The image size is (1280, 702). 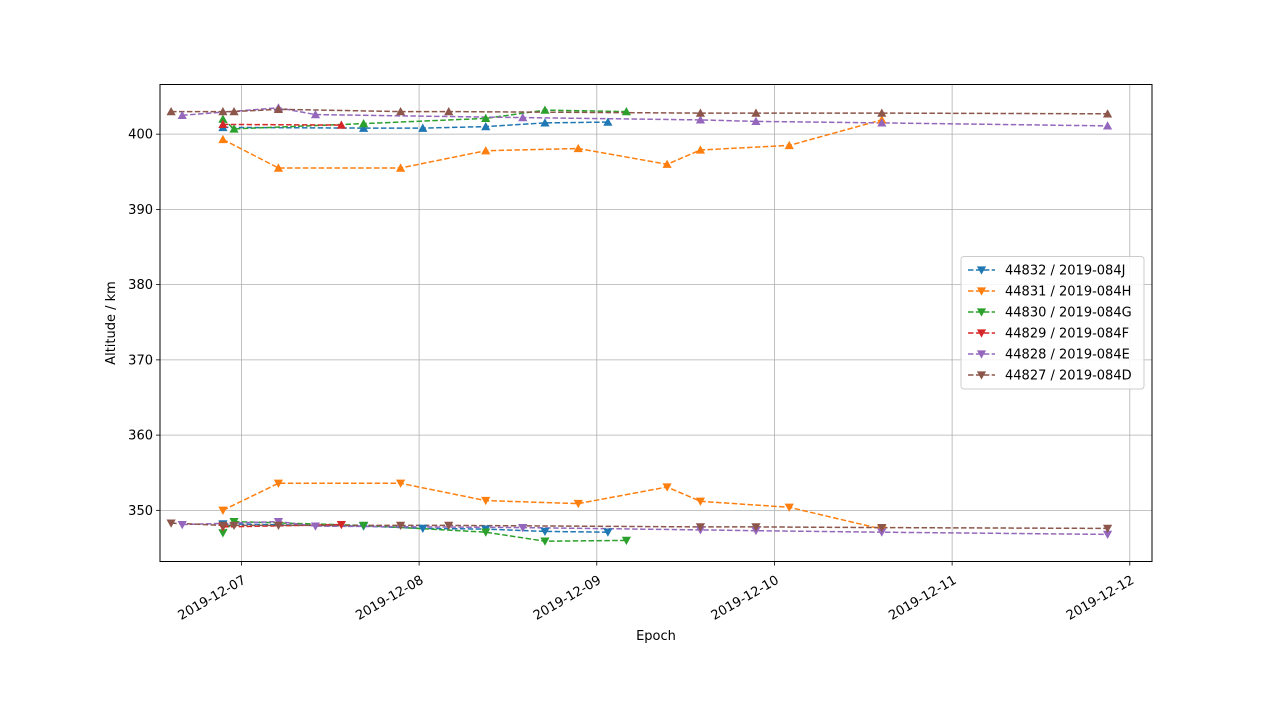 I want to click on legend-label: 44828 / 2019-084E, so click(x=1067, y=355).